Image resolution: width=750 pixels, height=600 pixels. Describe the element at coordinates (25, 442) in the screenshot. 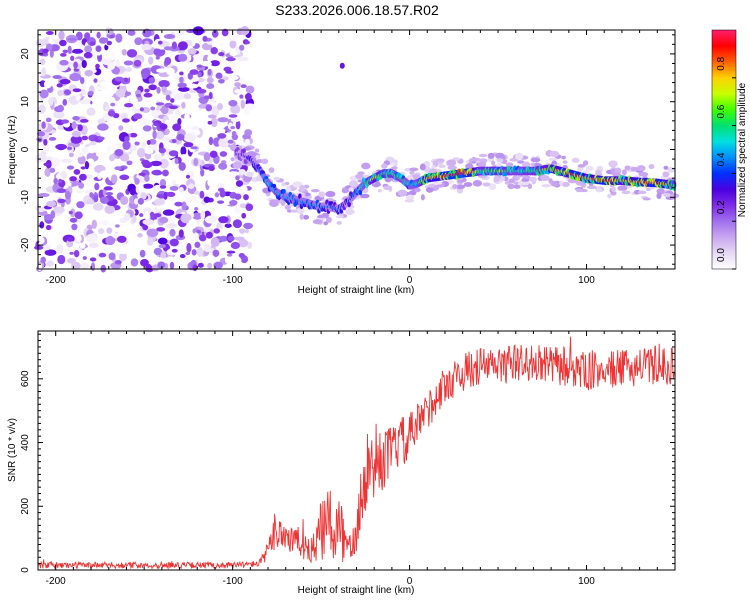

I see `snr-y-tick-label: 400` at that location.